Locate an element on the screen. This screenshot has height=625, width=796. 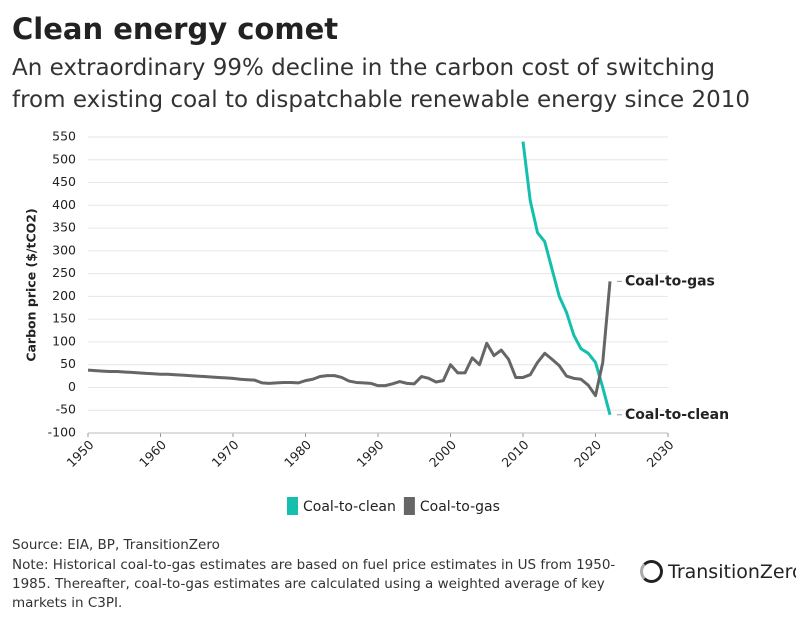
legend-label: Coal-to-clean is located at coordinates (349, 507).